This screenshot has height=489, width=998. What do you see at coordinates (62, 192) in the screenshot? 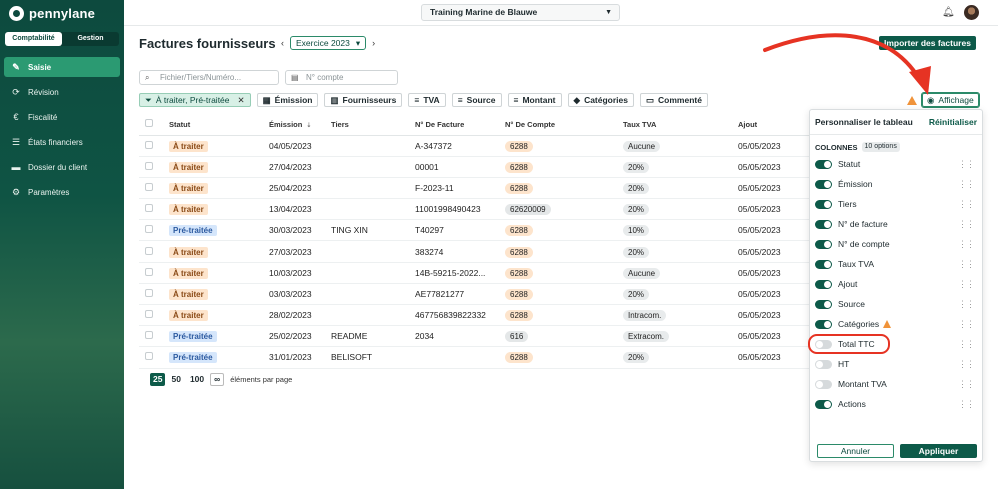
I see `sidebar-item-parametres: ⚙ Paramètres` at bounding box center [62, 192].